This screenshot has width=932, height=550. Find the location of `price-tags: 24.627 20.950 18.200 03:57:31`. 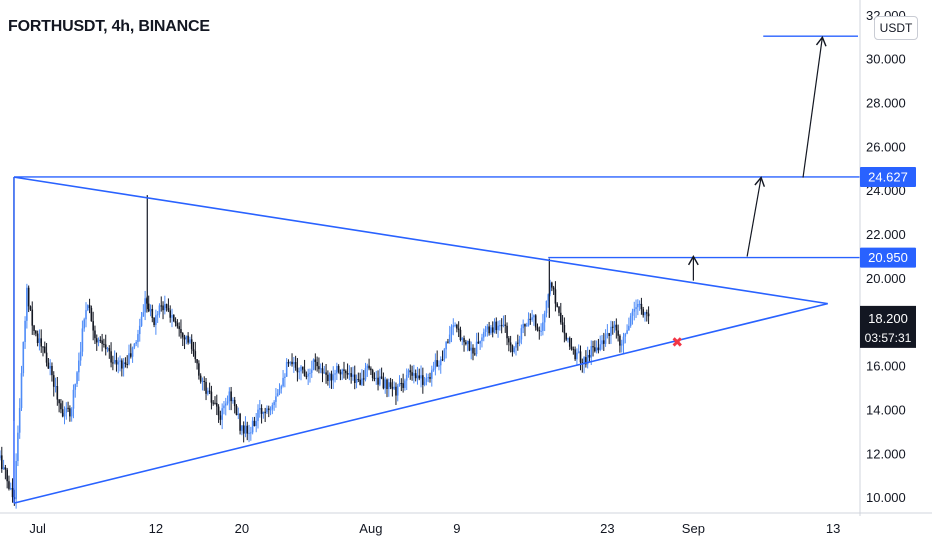

price-tags: 24.627 20.950 18.200 03:57:31 is located at coordinates (888, 257).